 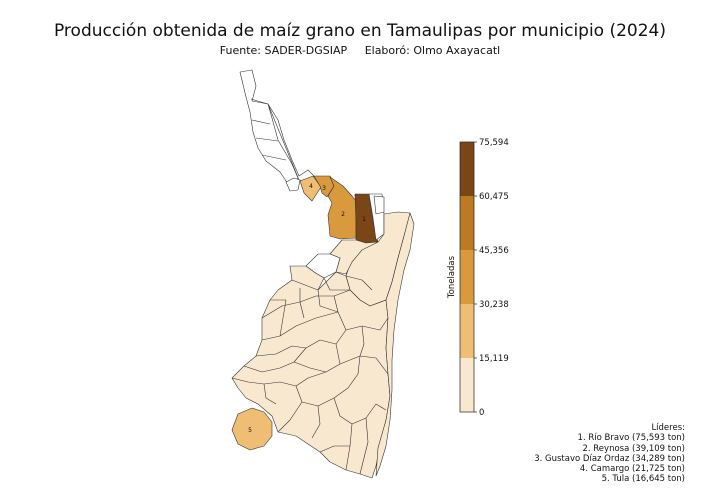 What do you see at coordinates (494, 251) in the screenshot?
I see `colorbar-tick-3: 45,356` at bounding box center [494, 251].